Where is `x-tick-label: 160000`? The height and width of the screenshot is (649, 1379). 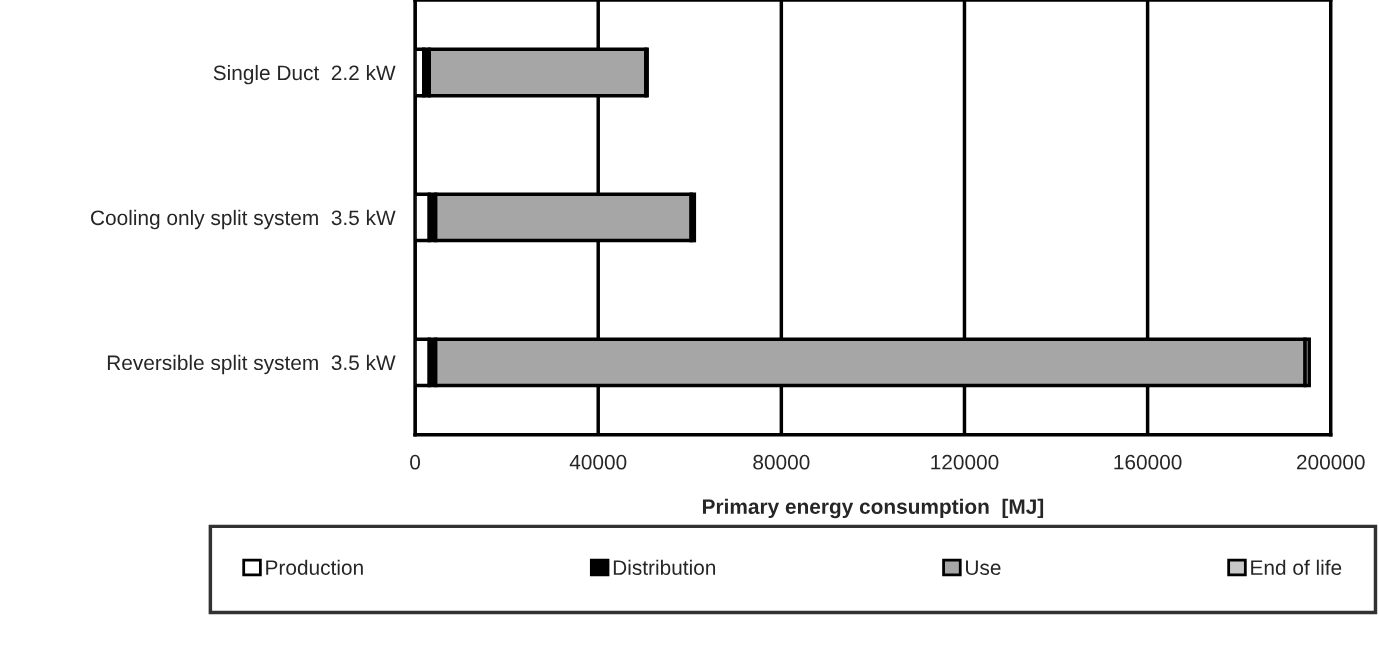 x-tick-label: 160000 is located at coordinates (1148, 462).